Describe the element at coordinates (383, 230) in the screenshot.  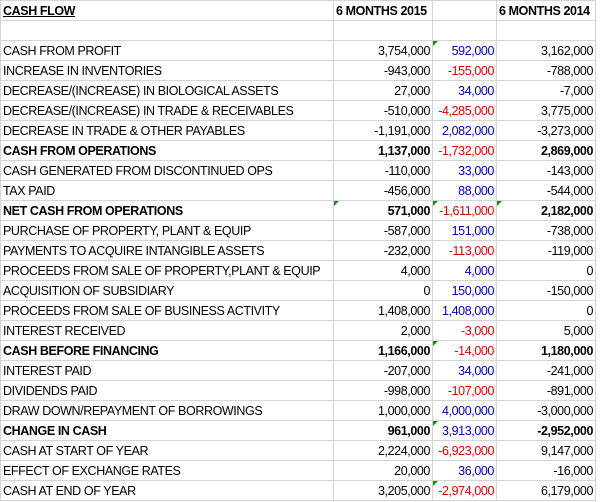
I see `cell-2015: -587,000` at that location.